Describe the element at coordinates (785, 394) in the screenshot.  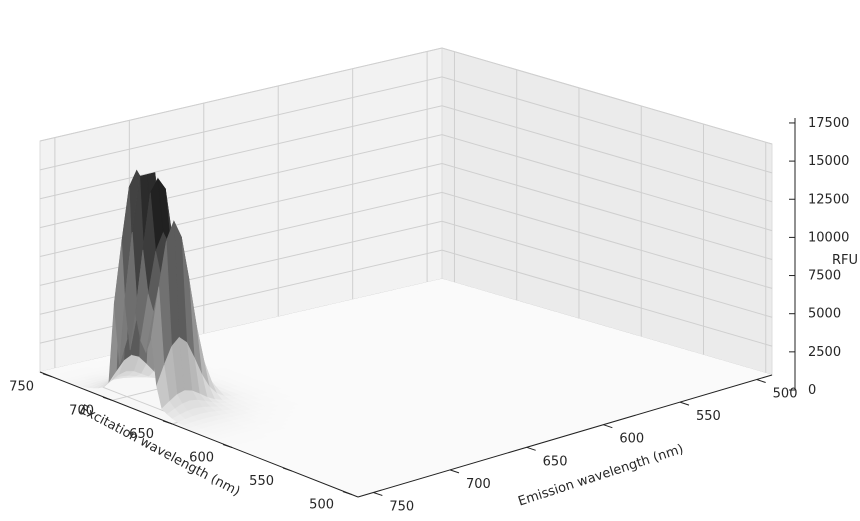
I see `y-tick-label: 500` at that location.